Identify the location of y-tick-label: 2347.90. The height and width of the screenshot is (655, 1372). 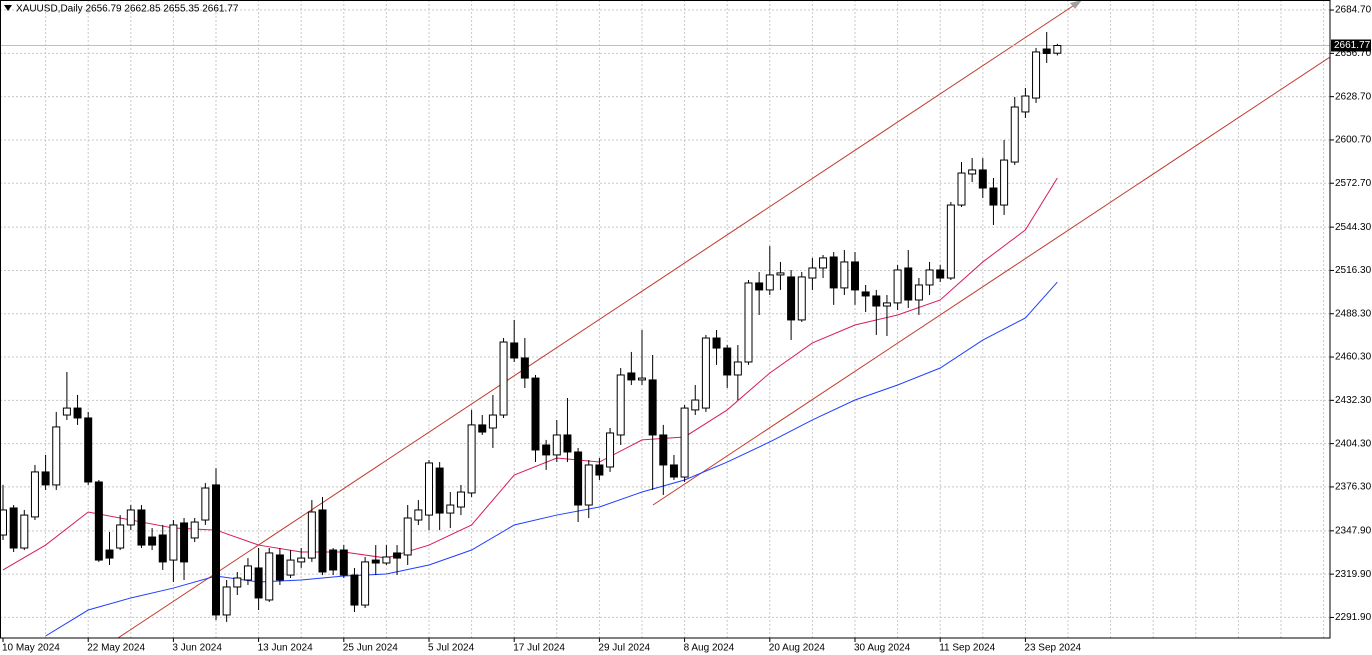
(1353, 530).